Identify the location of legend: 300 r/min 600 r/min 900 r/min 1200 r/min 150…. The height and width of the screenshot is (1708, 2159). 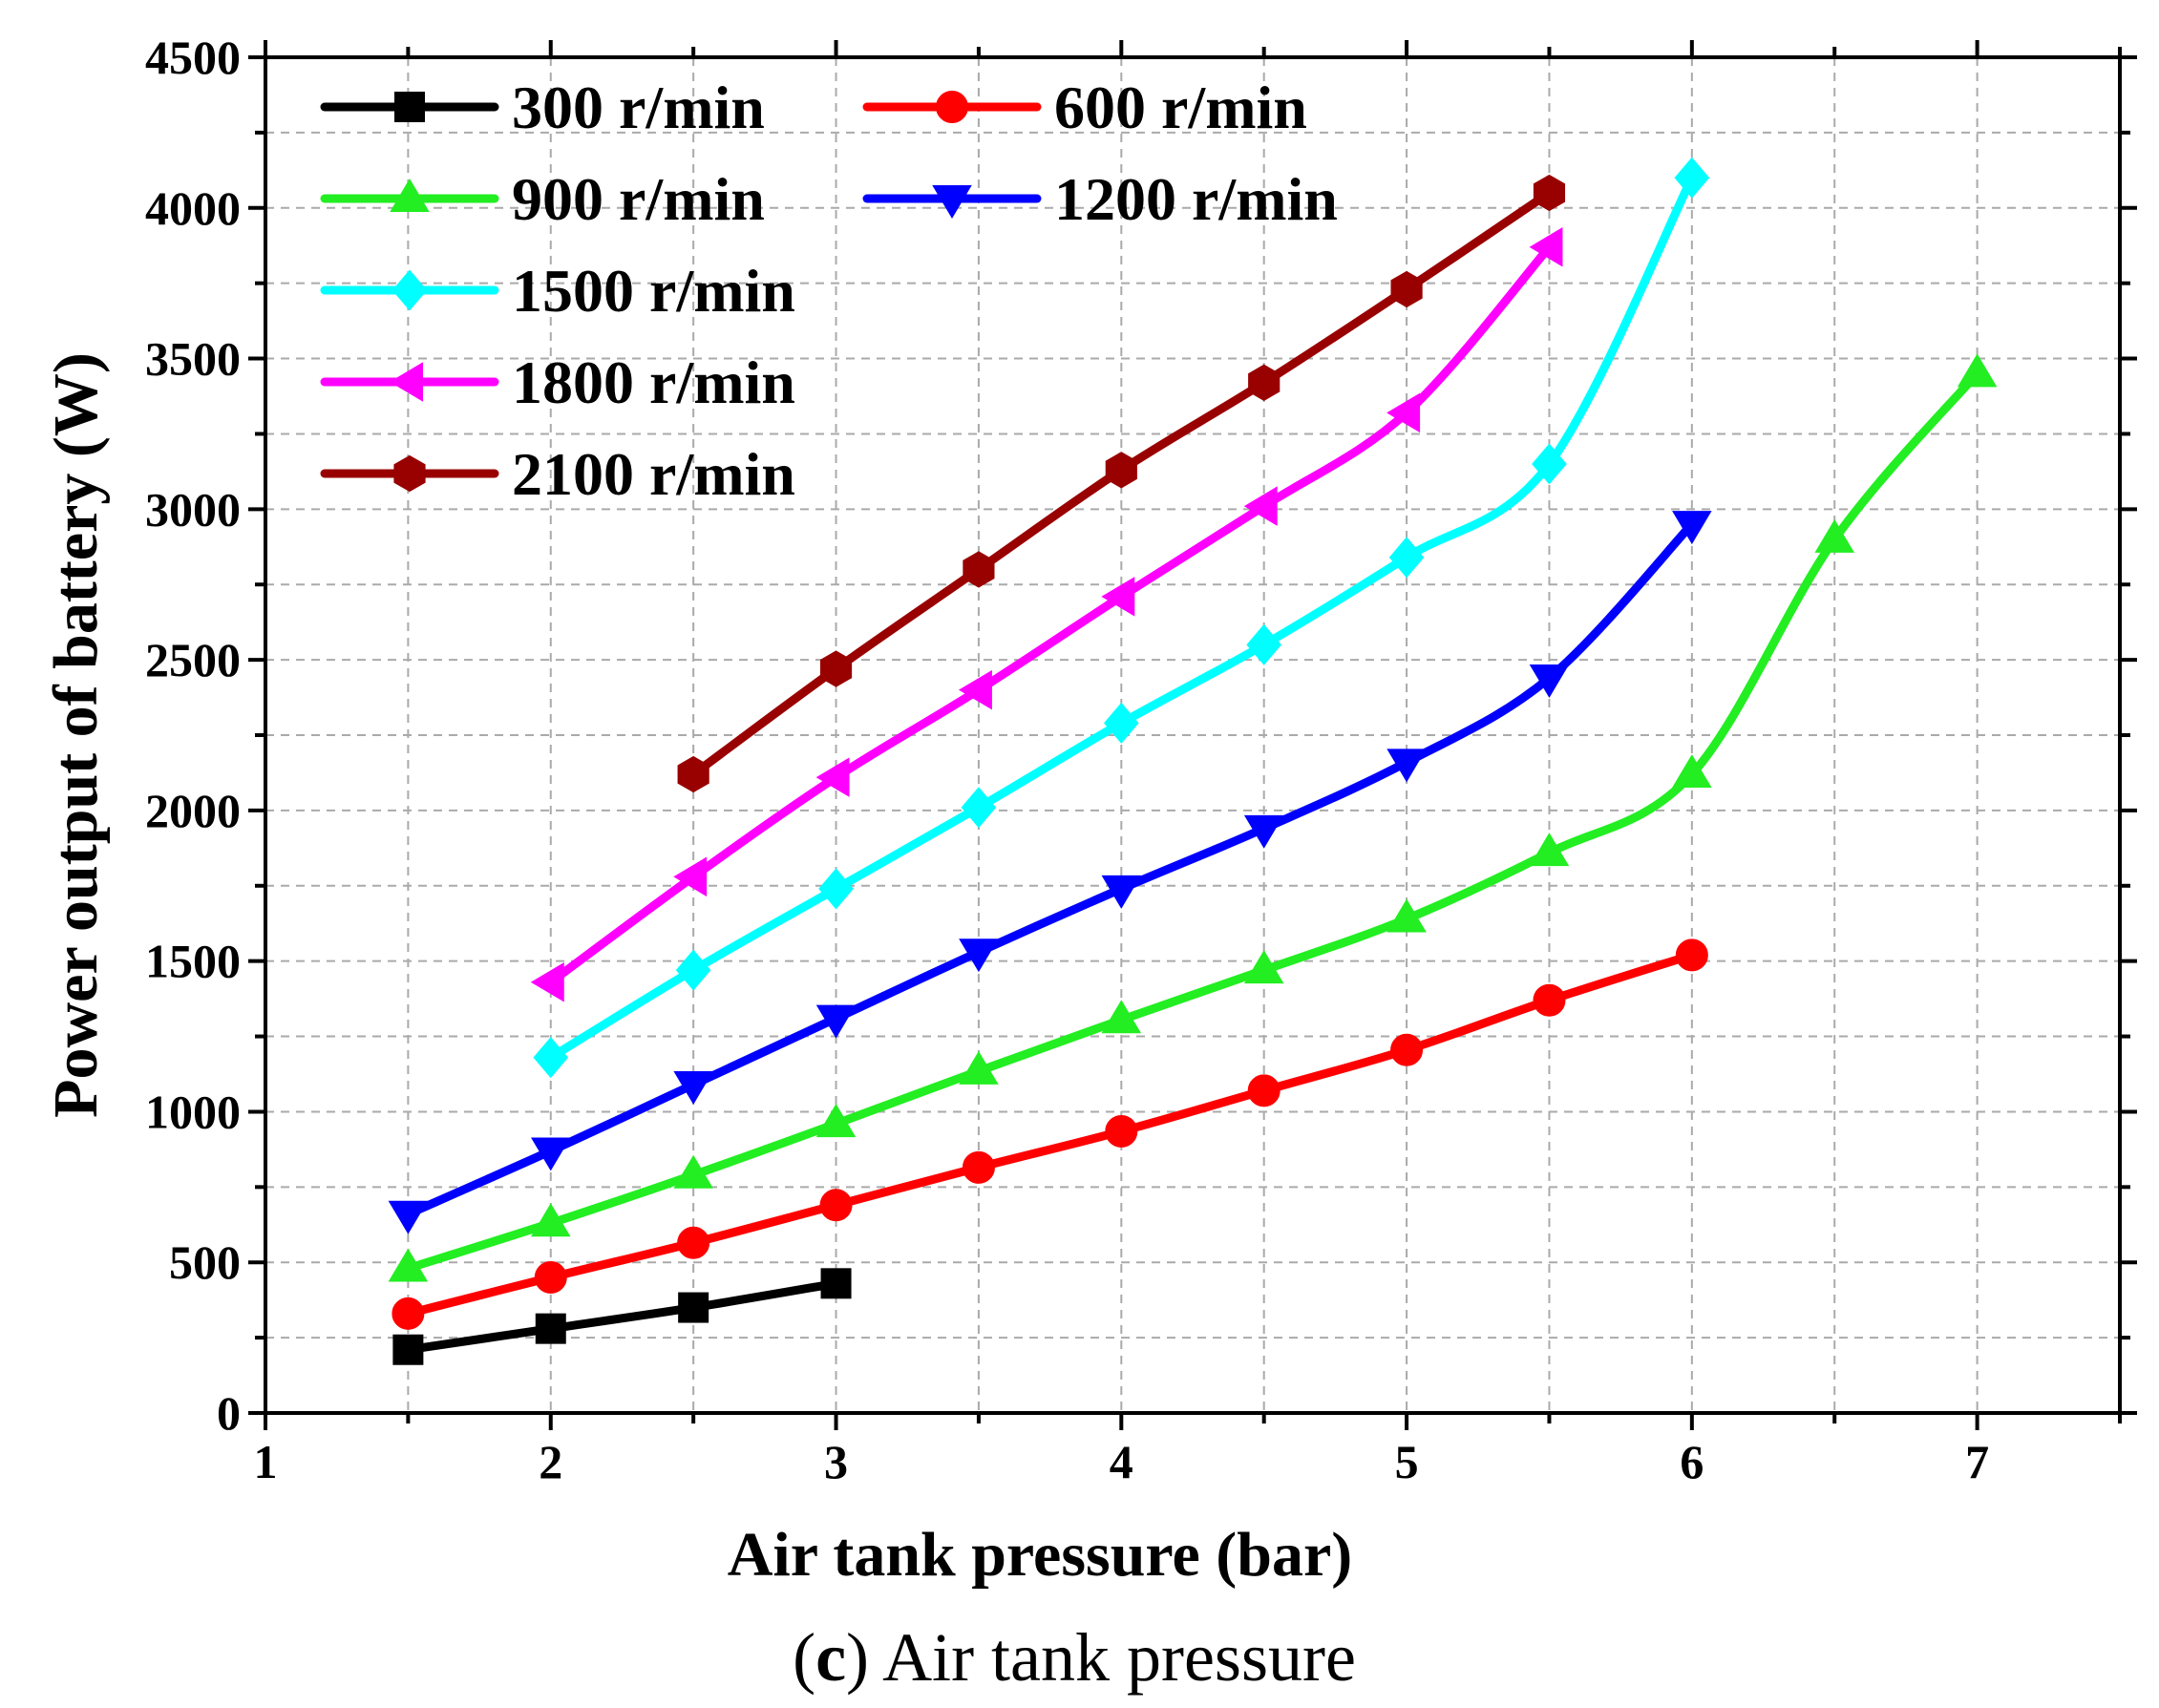
(829, 291).